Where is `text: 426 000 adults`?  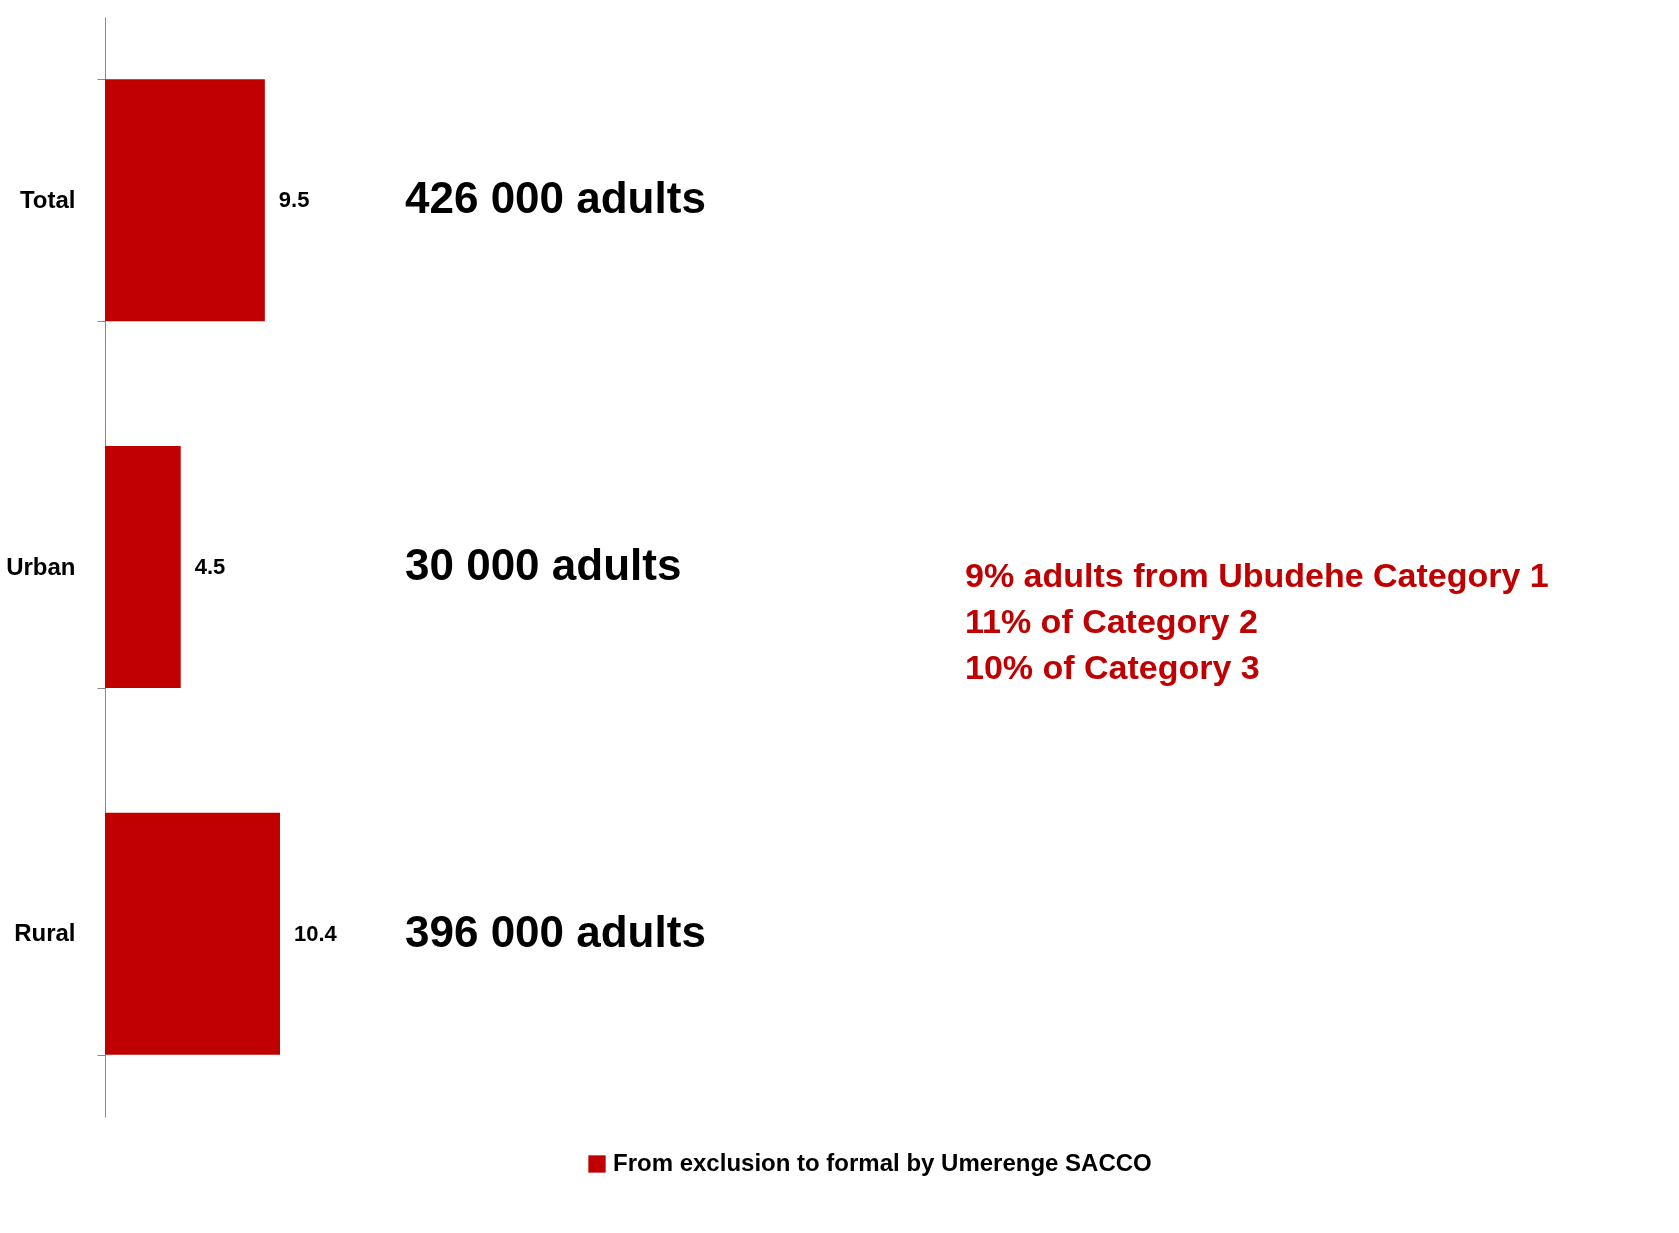 text: 426 000 adults is located at coordinates (555, 198).